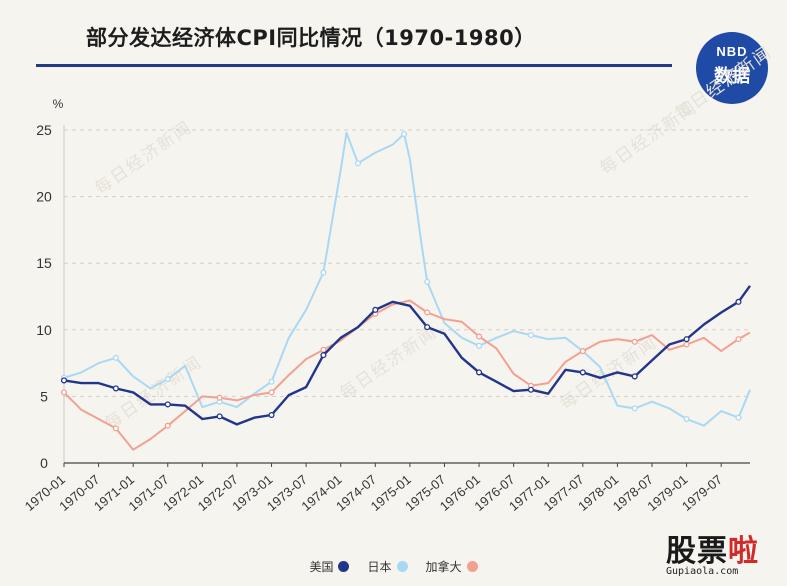  I want to click on page-title: 部分发达经济体CPI同比情况（1970-1980）, so click(311, 38).